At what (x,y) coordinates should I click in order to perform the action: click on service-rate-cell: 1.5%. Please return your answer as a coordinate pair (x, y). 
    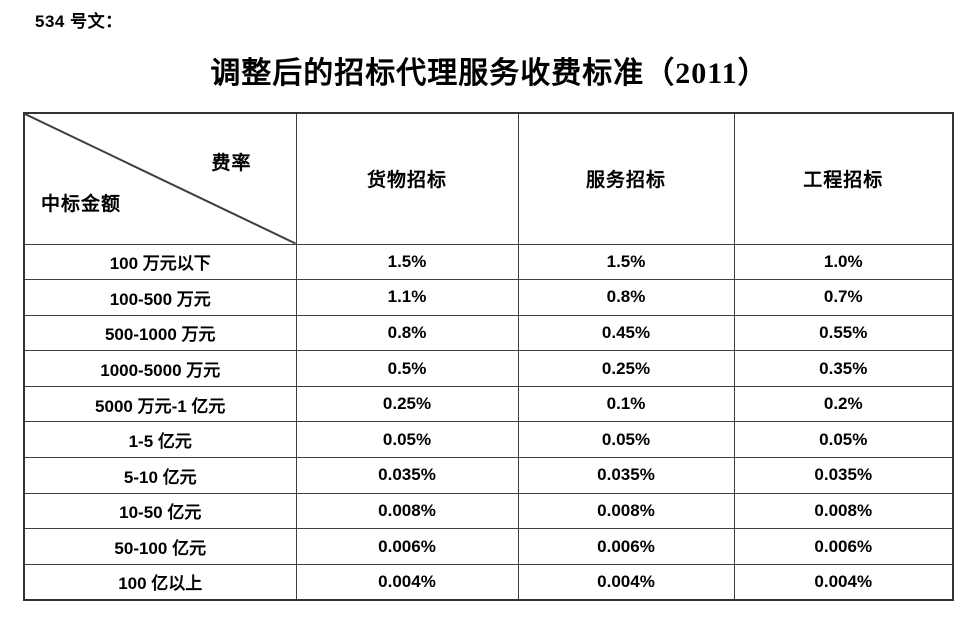
    Looking at the image, I should click on (626, 262).